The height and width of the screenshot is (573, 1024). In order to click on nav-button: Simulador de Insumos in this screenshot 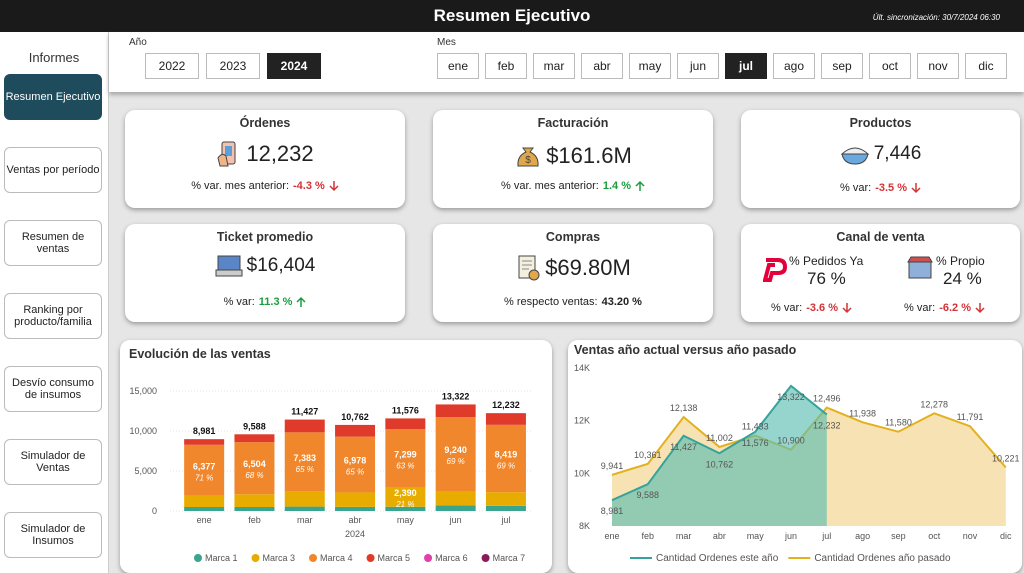, I will do `click(53, 535)`.